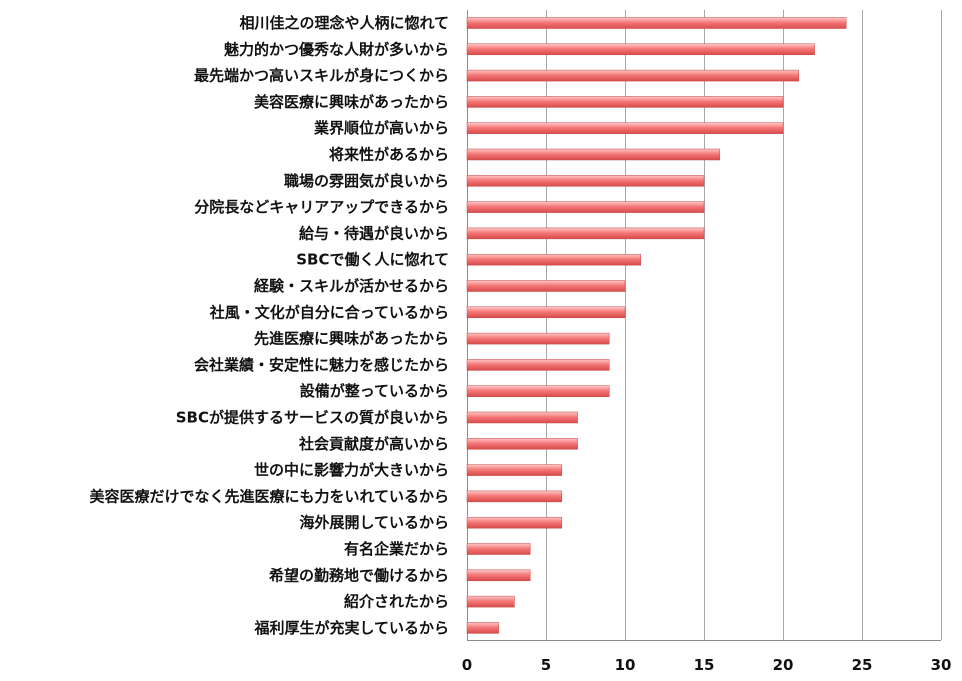  What do you see at coordinates (344, 23) in the screenshot?
I see `category-label: 相川佳之の理念や人柄に惚れて` at bounding box center [344, 23].